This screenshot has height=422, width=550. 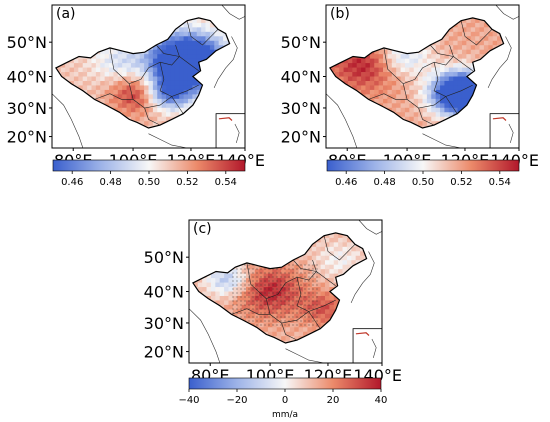 What do you see at coordinates (333, 400) in the screenshot?
I see `colorbar-tick-label: 20` at bounding box center [333, 400].